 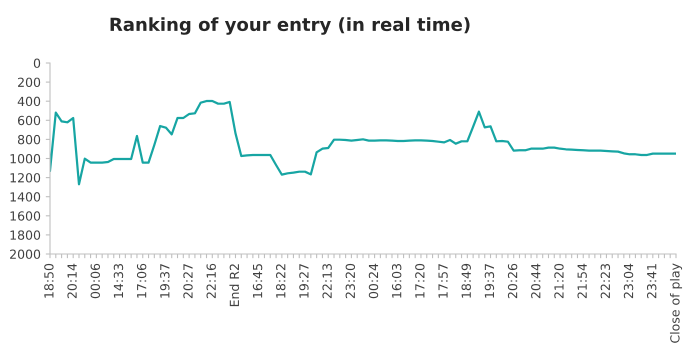 What do you see at coordinates (397, 281) in the screenshot?
I see `x-tick-label: 16:03` at bounding box center [397, 281].